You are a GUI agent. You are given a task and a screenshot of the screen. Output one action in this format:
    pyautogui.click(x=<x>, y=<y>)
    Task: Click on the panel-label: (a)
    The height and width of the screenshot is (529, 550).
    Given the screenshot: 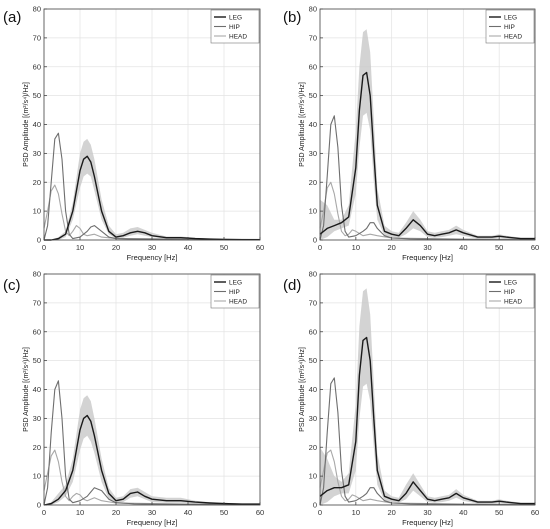 What is the action you would take?
    pyautogui.click(x=12, y=17)
    